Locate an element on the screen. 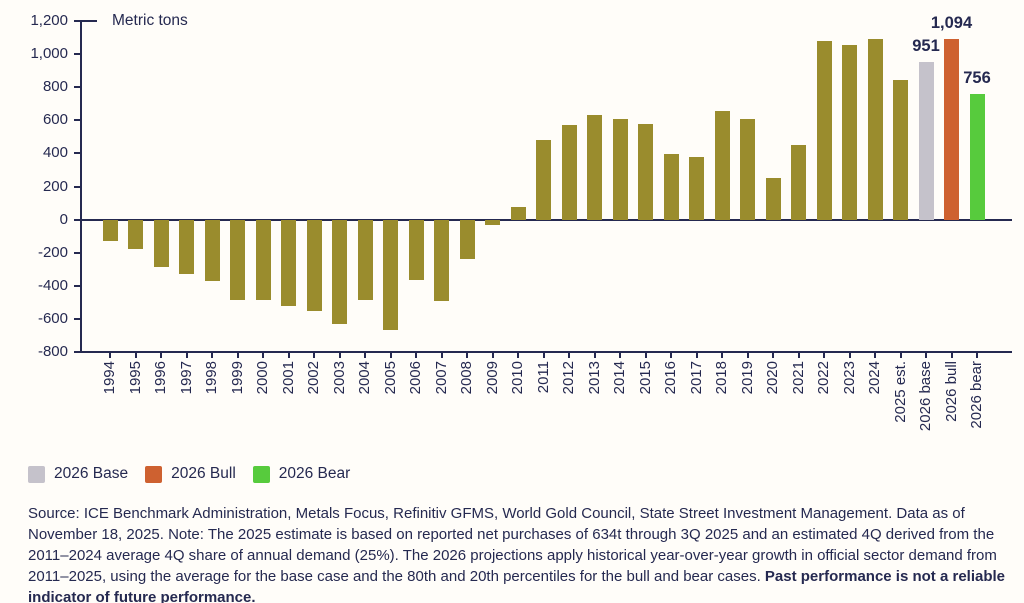 The width and height of the screenshot is (1024, 603). x-label-2008: 2008 is located at coordinates (466, 378).